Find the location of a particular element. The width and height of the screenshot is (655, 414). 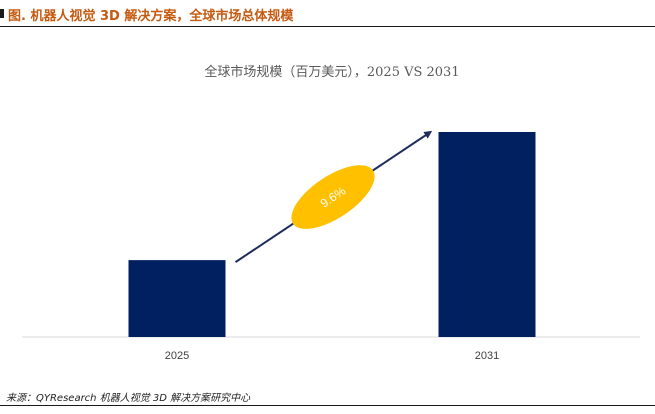

x-tick-2025: 2025 is located at coordinates (177, 356).